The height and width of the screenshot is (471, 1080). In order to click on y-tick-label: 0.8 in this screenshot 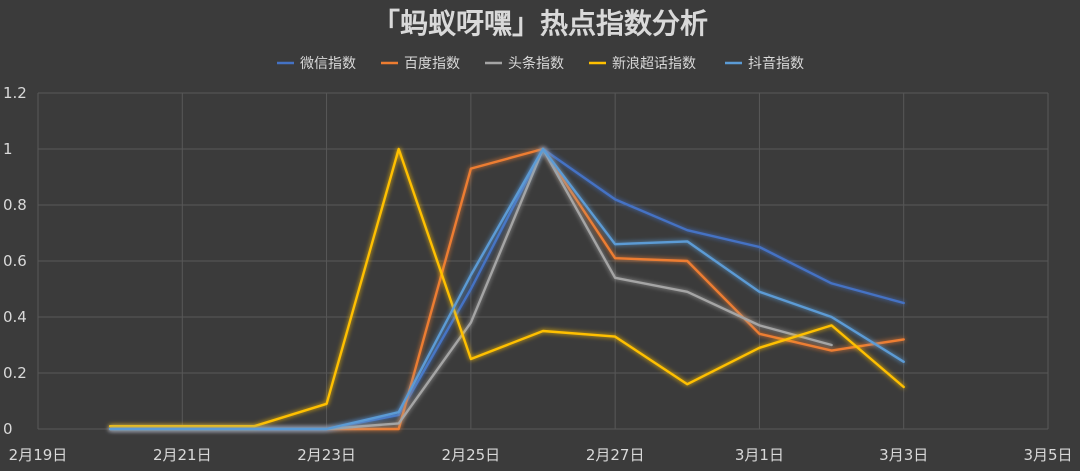, I will do `click(15, 205)`.